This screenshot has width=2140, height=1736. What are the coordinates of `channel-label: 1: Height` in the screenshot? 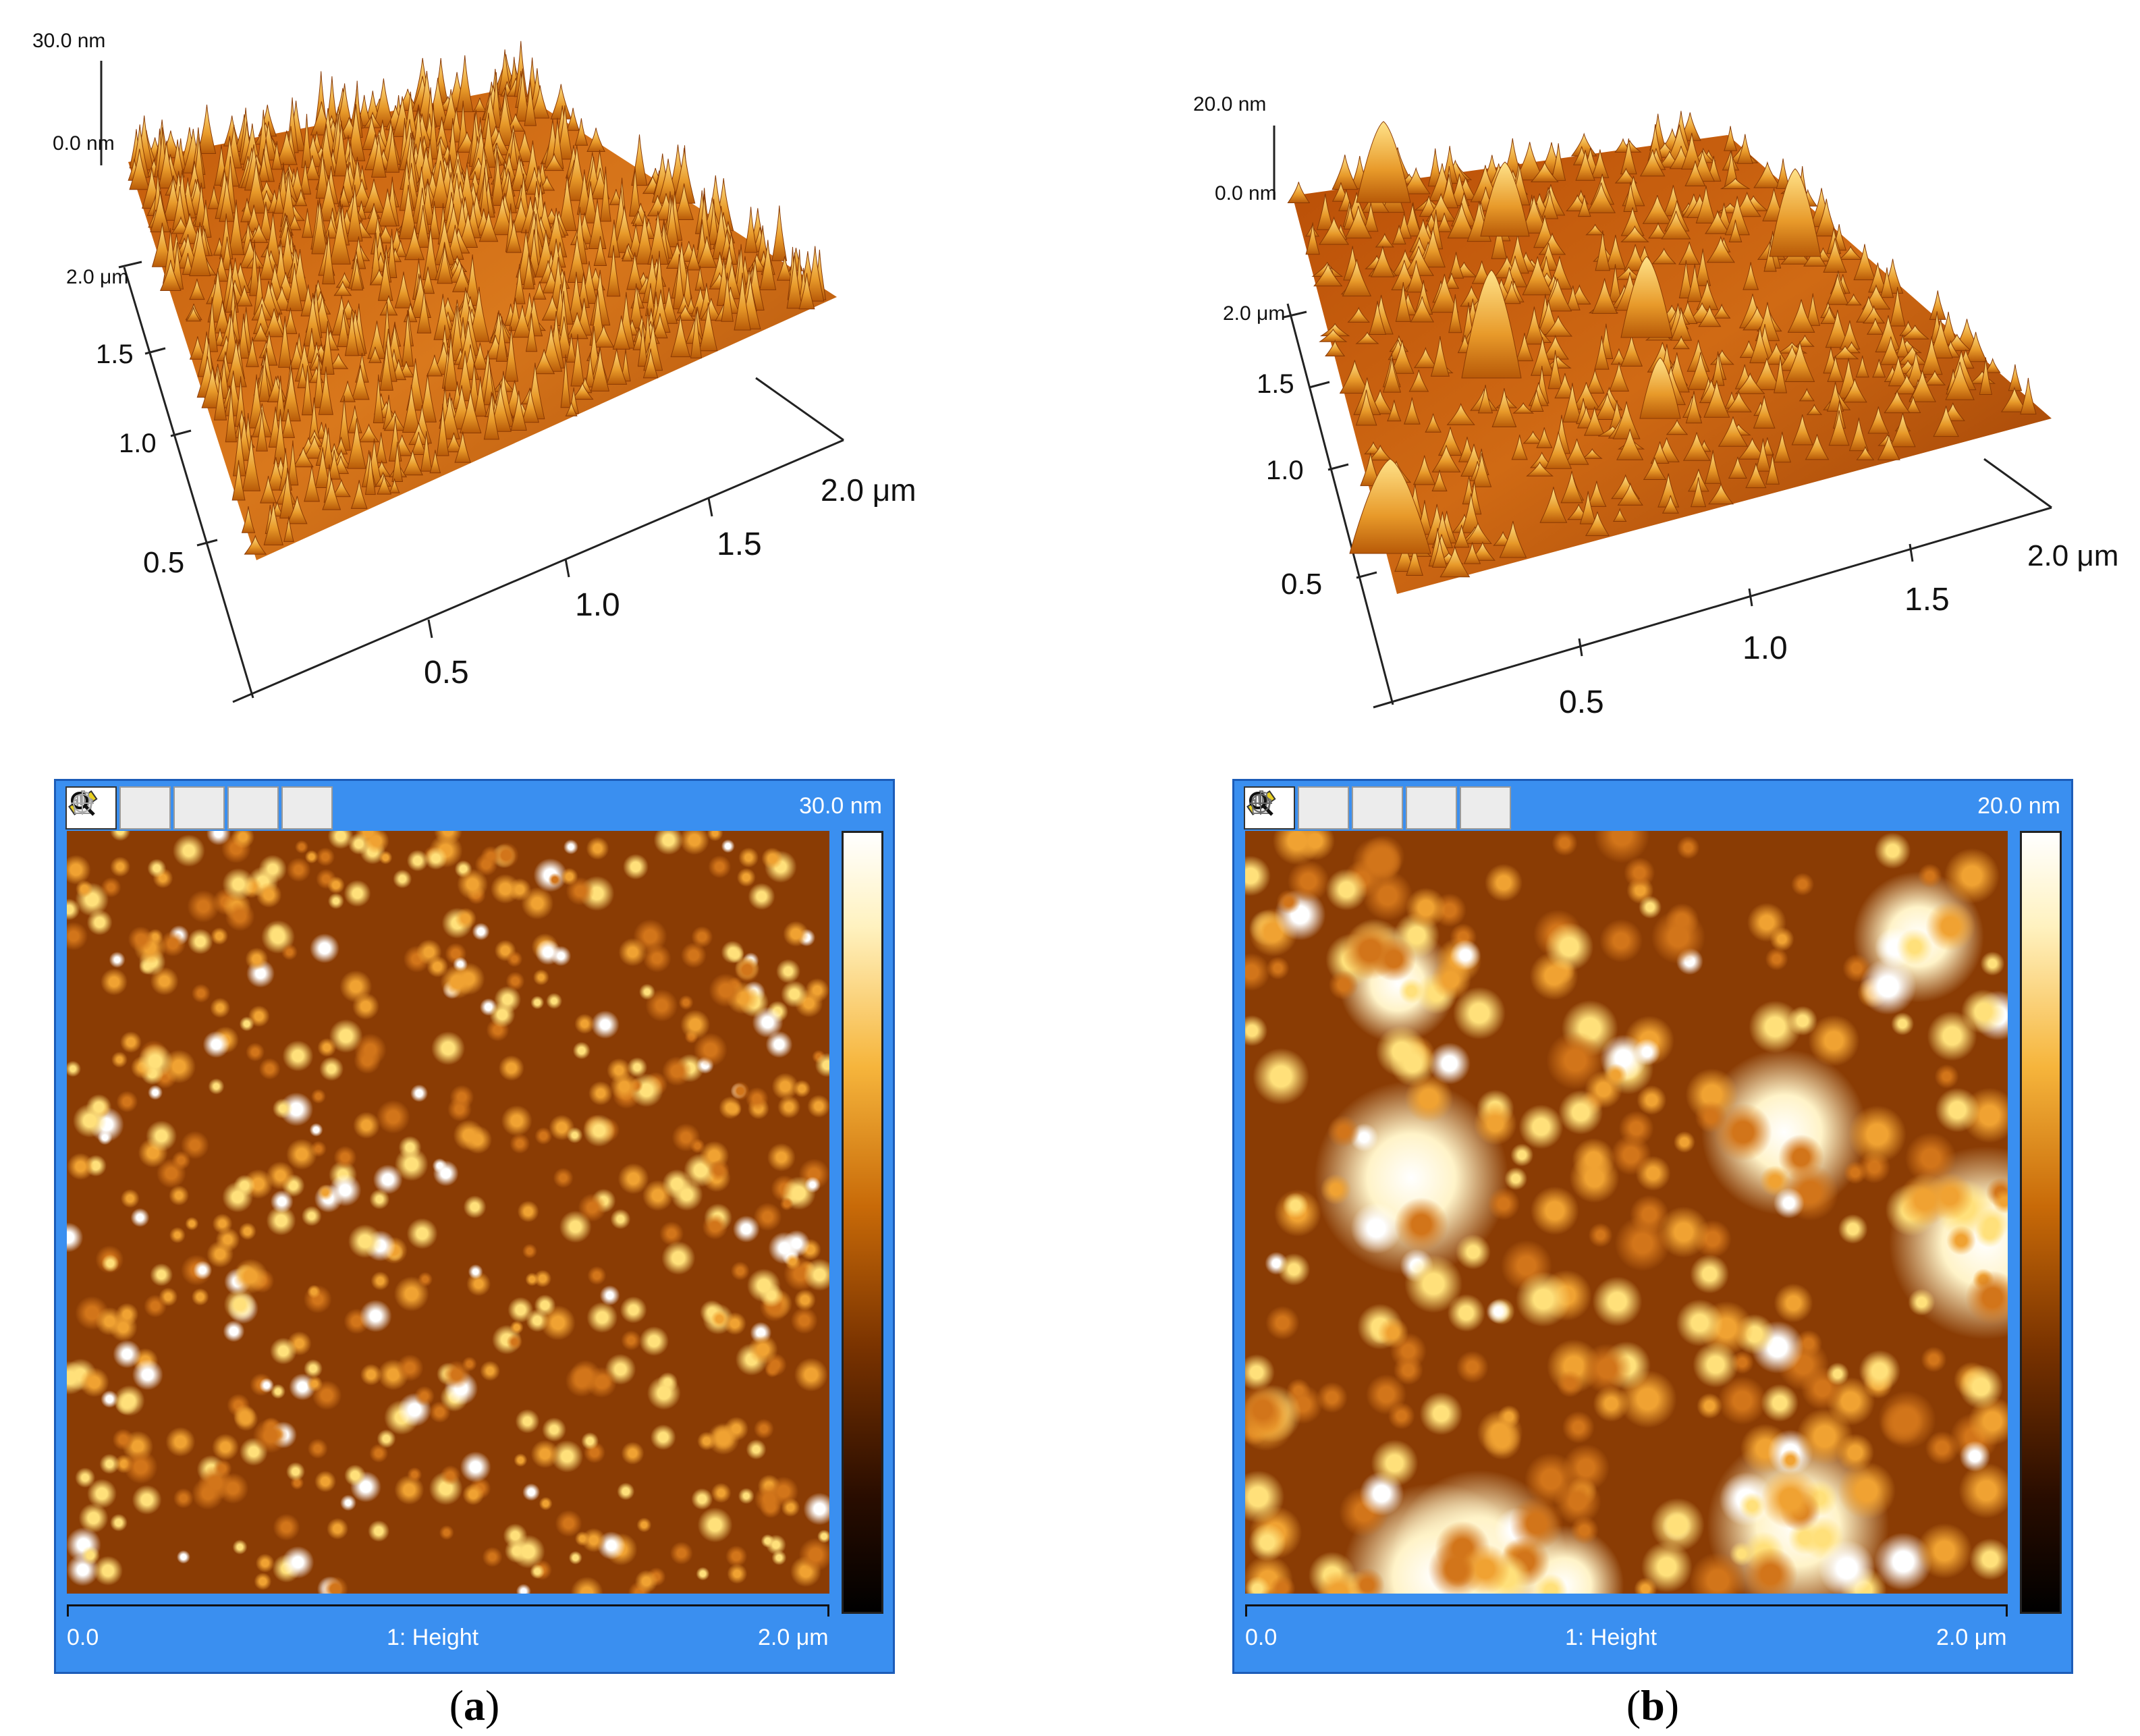 It's located at (1611, 1638).